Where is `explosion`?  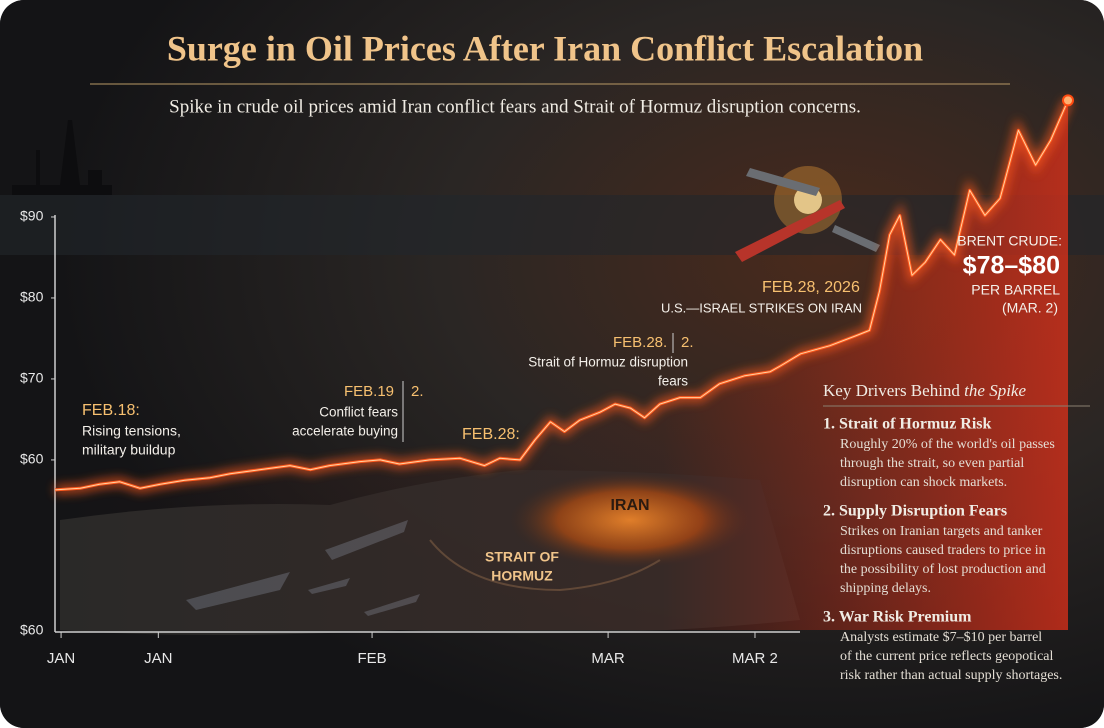 explosion is located at coordinates (807, 214).